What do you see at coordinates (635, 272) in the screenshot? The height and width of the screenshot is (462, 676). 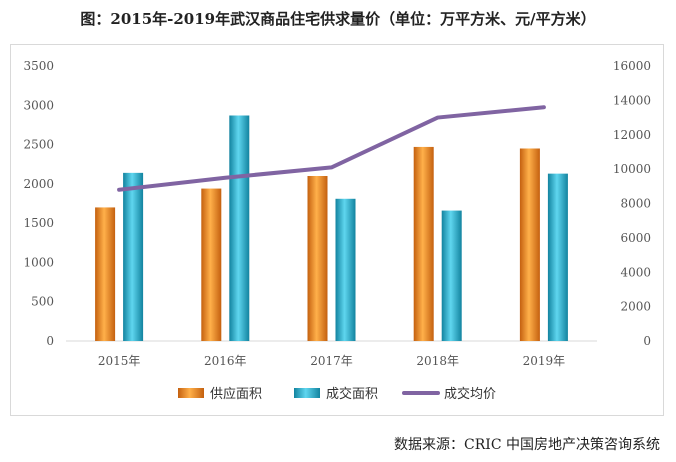 I see `y-right-tick-label: 4000` at bounding box center [635, 272].